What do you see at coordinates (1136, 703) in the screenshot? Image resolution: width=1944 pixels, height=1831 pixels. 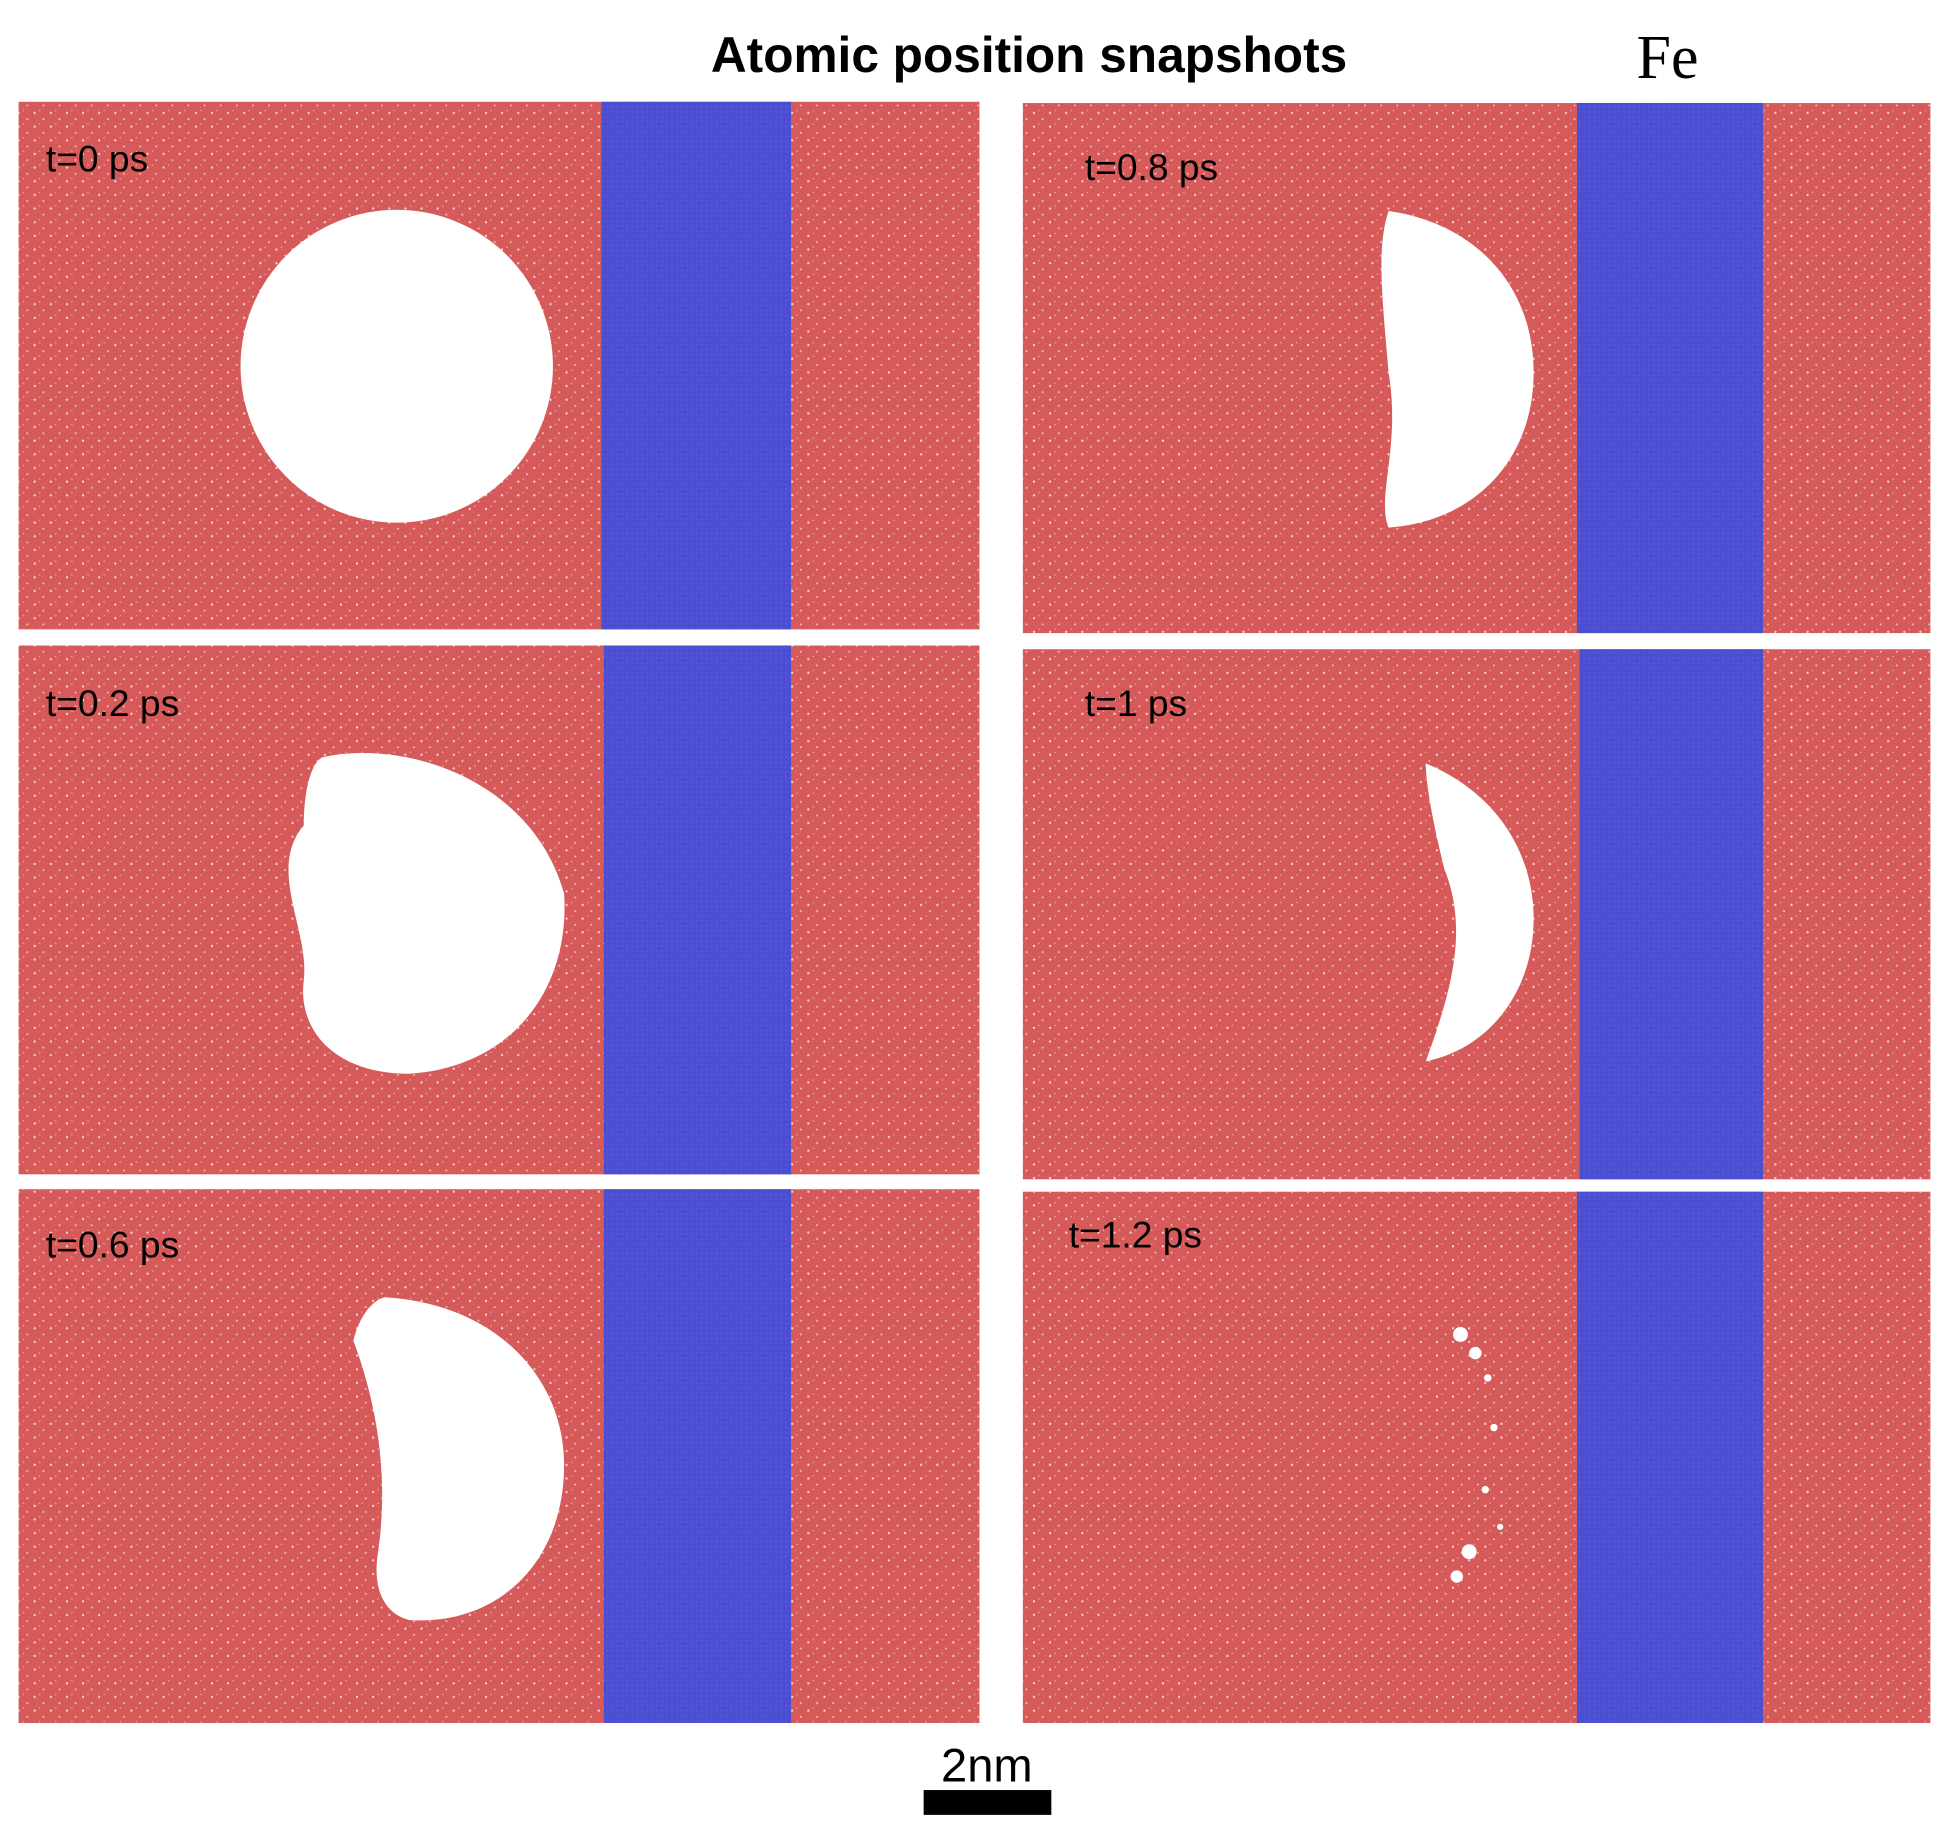 I see `time-label: t=1 ps` at bounding box center [1136, 703].